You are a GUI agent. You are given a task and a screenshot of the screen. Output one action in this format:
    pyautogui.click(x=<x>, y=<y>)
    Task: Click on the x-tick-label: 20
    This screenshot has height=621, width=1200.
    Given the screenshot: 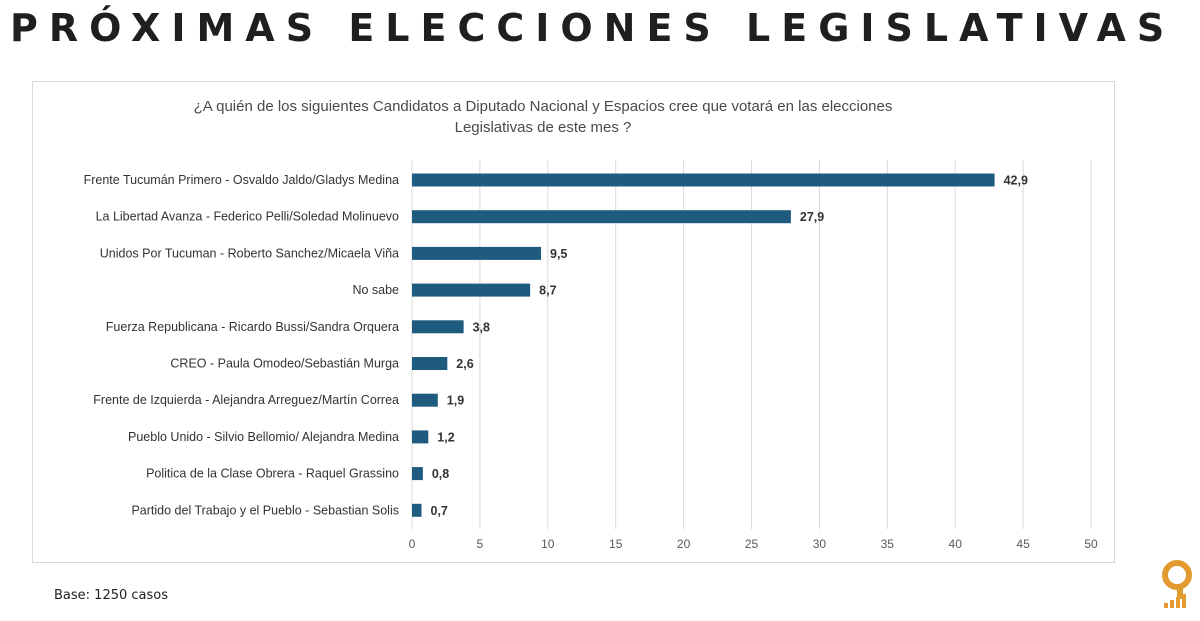 What is the action you would take?
    pyautogui.click(x=684, y=544)
    